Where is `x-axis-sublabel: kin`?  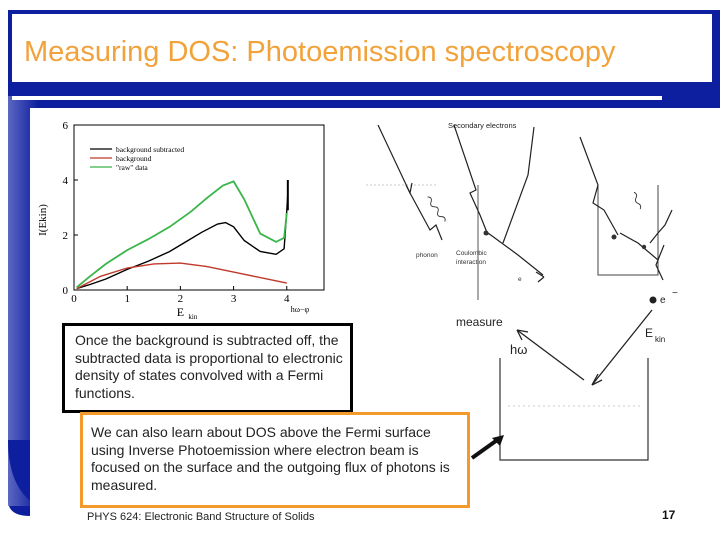 x-axis-sublabel: kin is located at coordinates (192, 317).